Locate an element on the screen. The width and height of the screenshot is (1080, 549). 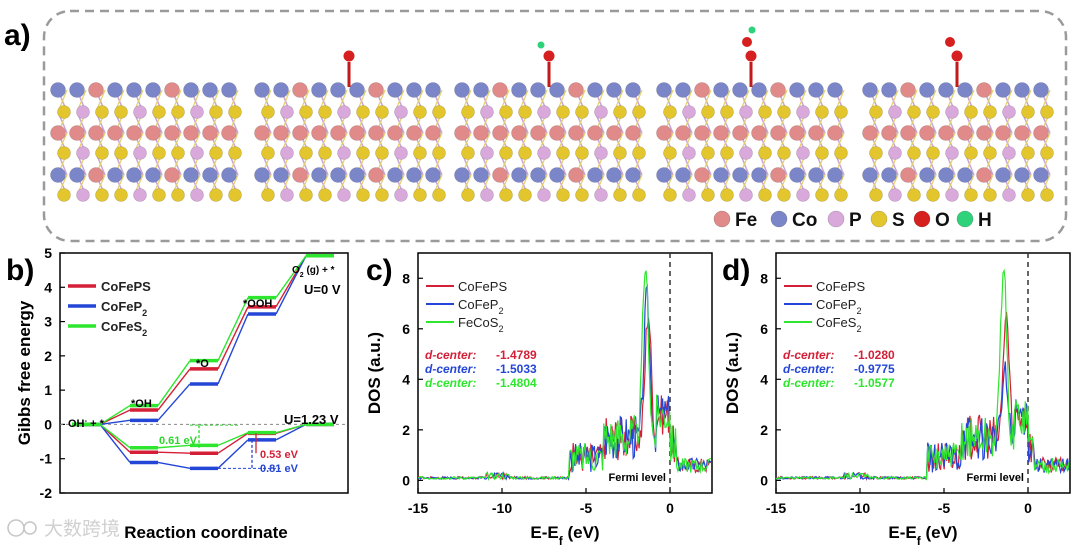
fe-legend-marker is located at coordinates (722, 219).